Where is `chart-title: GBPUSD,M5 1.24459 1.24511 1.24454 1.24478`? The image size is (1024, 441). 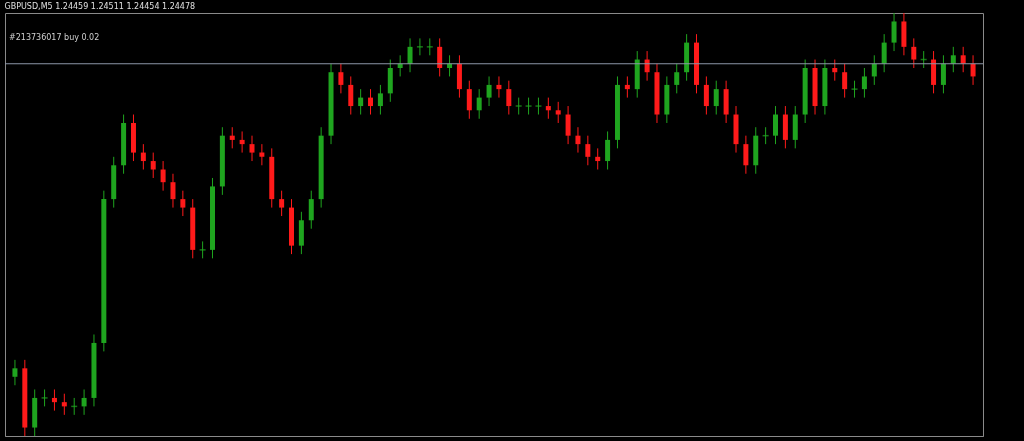 chart-title: GBPUSD,M5 1.24459 1.24511 1.24454 1.24478 is located at coordinates (100, 6).